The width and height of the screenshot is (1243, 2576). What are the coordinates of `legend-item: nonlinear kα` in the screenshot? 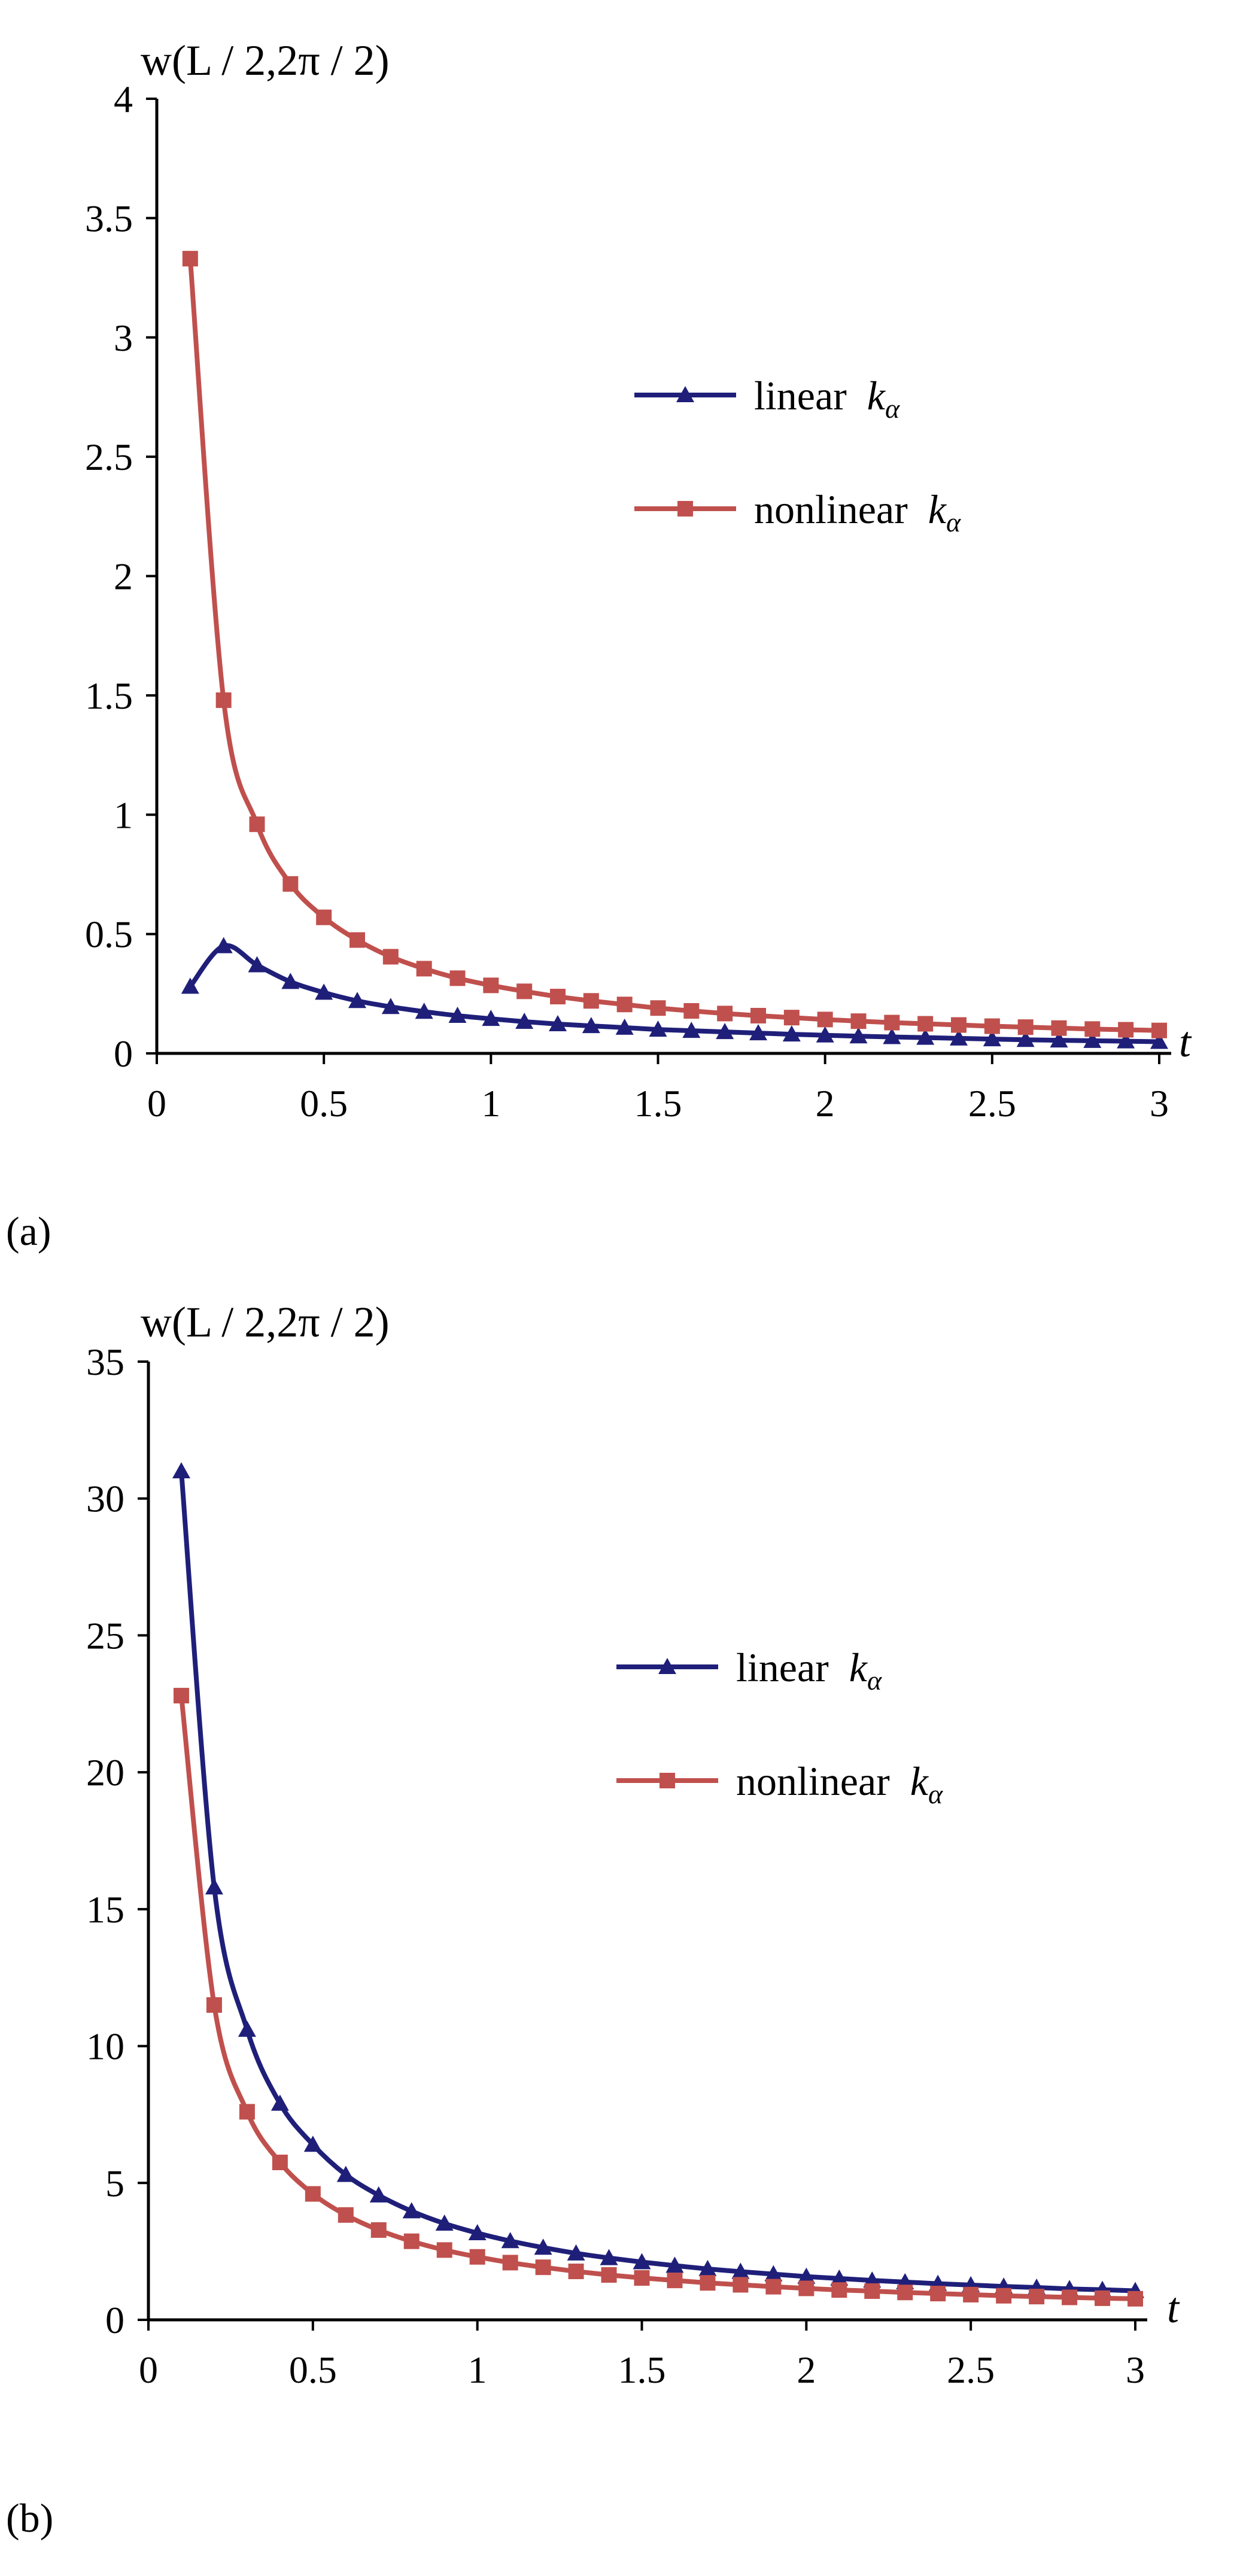 It's located at (797, 512).